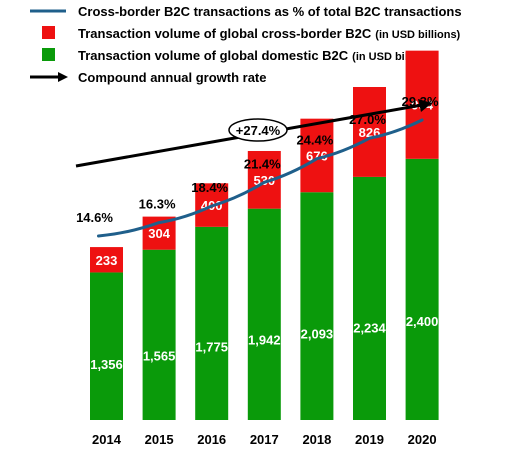 This screenshot has height=466, width=528. I want to click on percentage-value-label: 21.4%, so click(262, 163).